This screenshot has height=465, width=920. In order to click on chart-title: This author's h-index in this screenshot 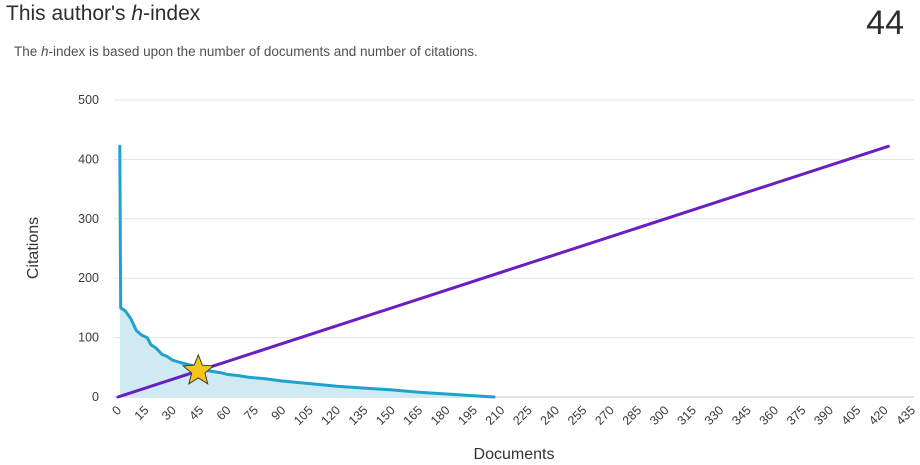, I will do `click(103, 14)`.